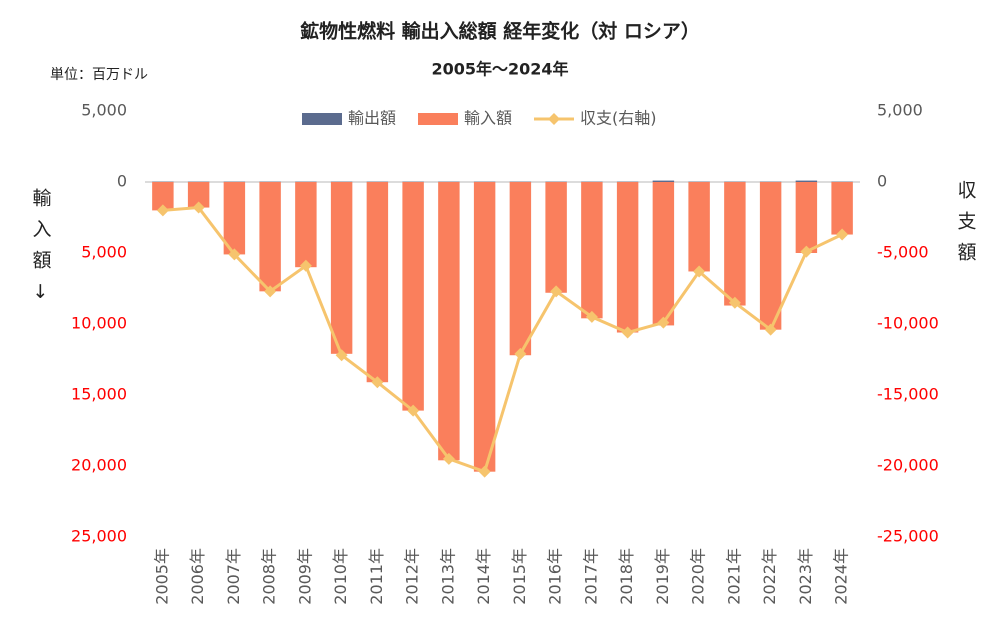  I want to click on x-tick-label: 2013年, so click(447, 576).